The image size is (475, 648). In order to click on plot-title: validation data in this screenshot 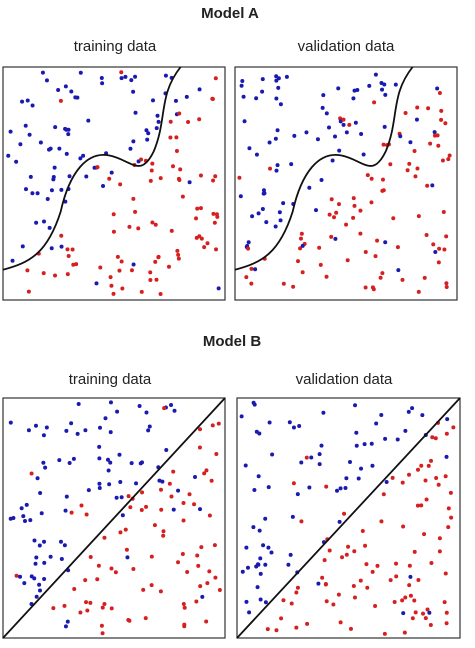, I will do `click(346, 46)`.